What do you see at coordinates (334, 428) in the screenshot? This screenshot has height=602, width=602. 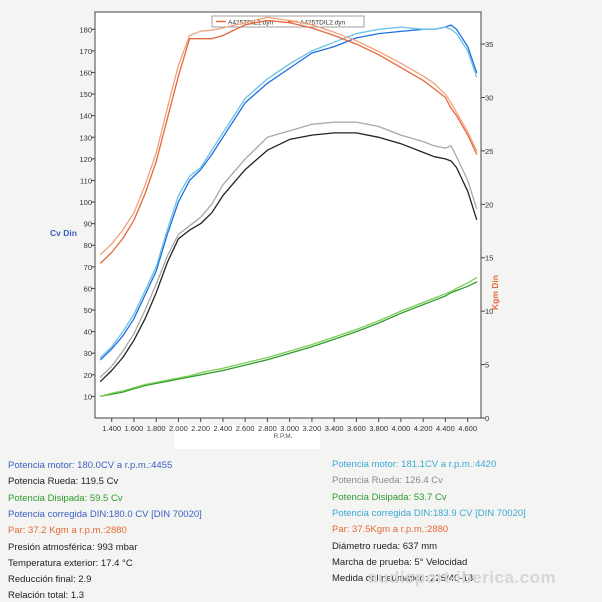 I see `x-tick-label-10: 3.400` at bounding box center [334, 428].